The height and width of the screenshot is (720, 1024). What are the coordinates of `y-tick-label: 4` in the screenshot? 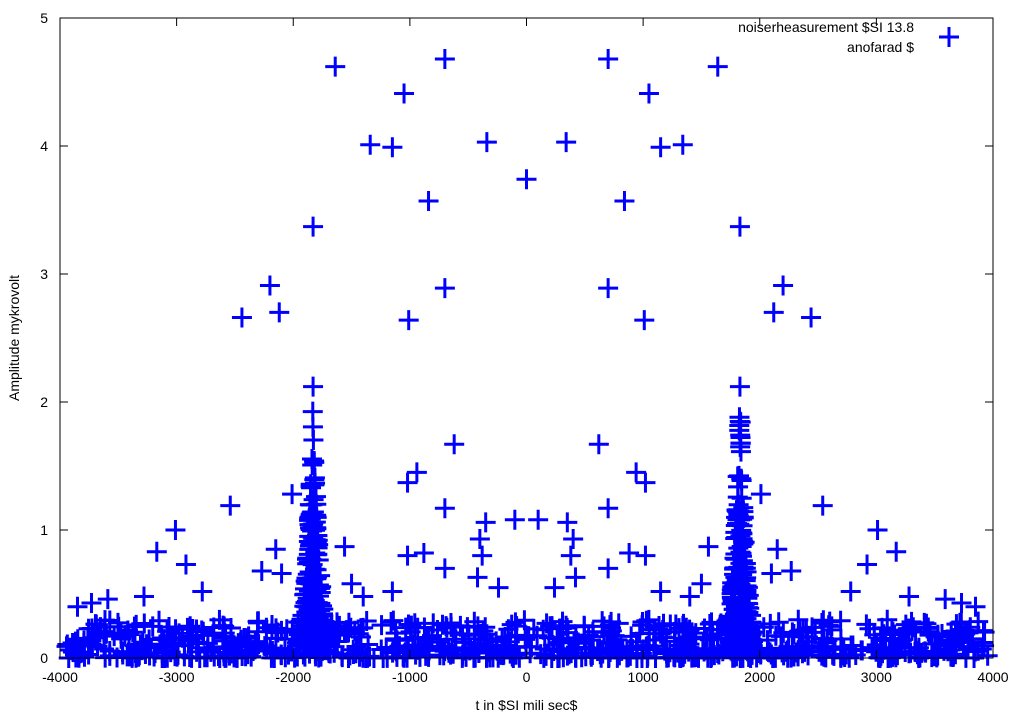 It's located at (44, 146).